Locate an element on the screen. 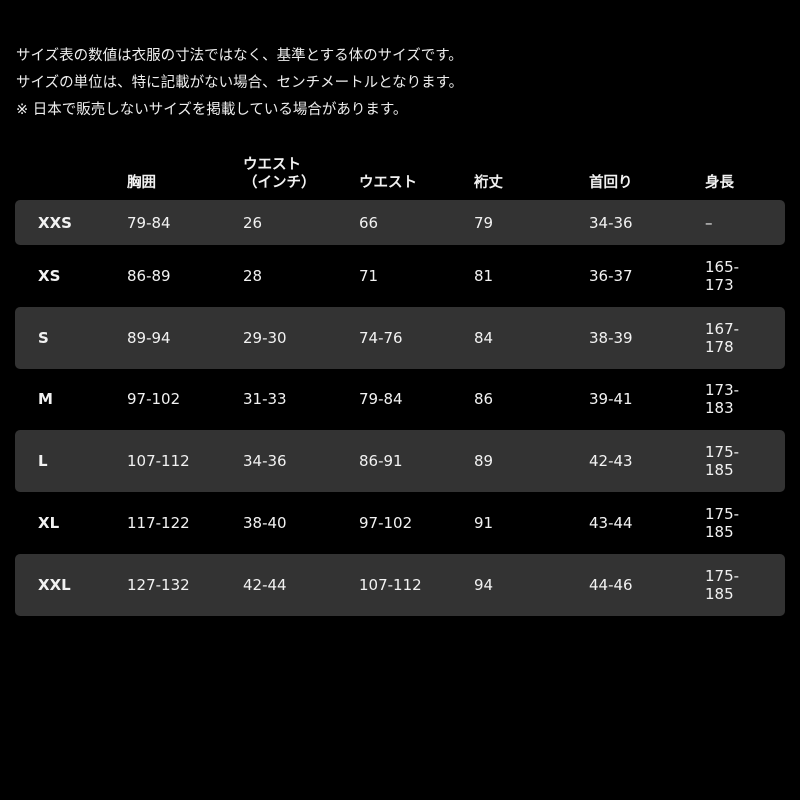 The height and width of the screenshot is (800, 800). cell-sleeve: 84 is located at coordinates (484, 337).